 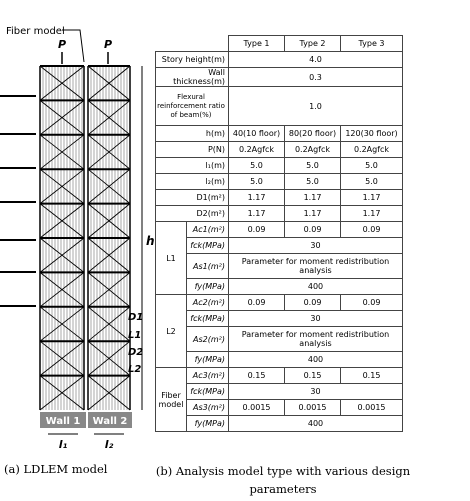 What do you see at coordinates (371, 133) in the screenshot?
I see `cell: 120(30 floor)` at bounding box center [371, 133].